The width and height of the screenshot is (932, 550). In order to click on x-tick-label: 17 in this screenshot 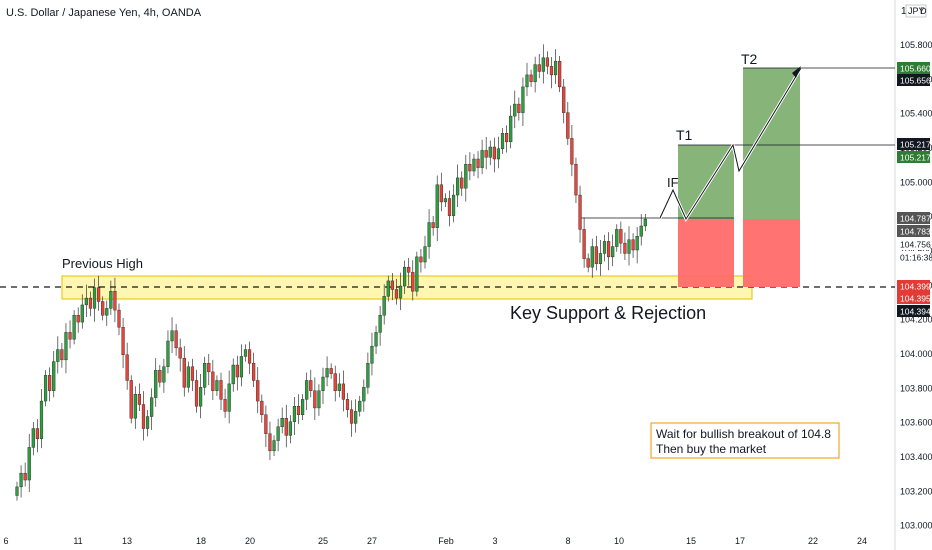, I will do `click(740, 541)`.